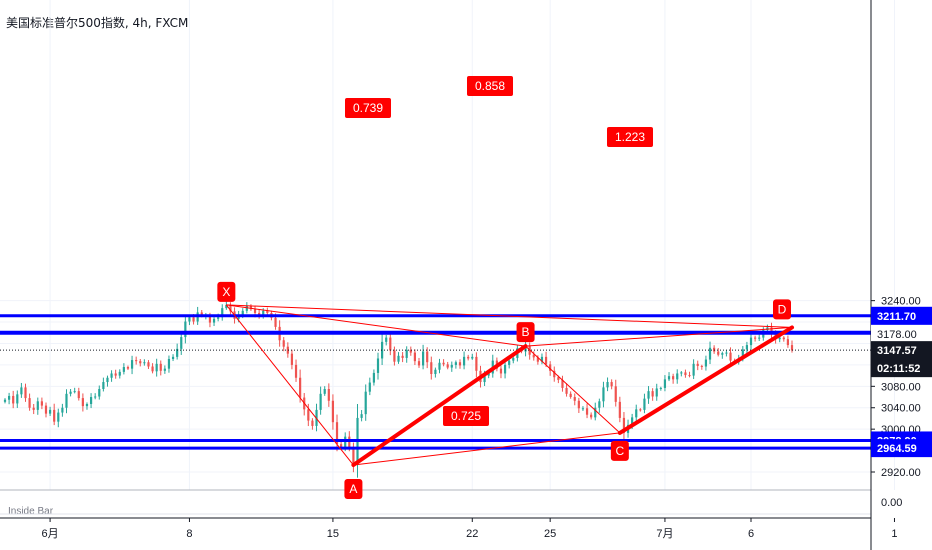 The width and height of the screenshot is (932, 550). I want to click on last-price-bg, so click(901, 359).